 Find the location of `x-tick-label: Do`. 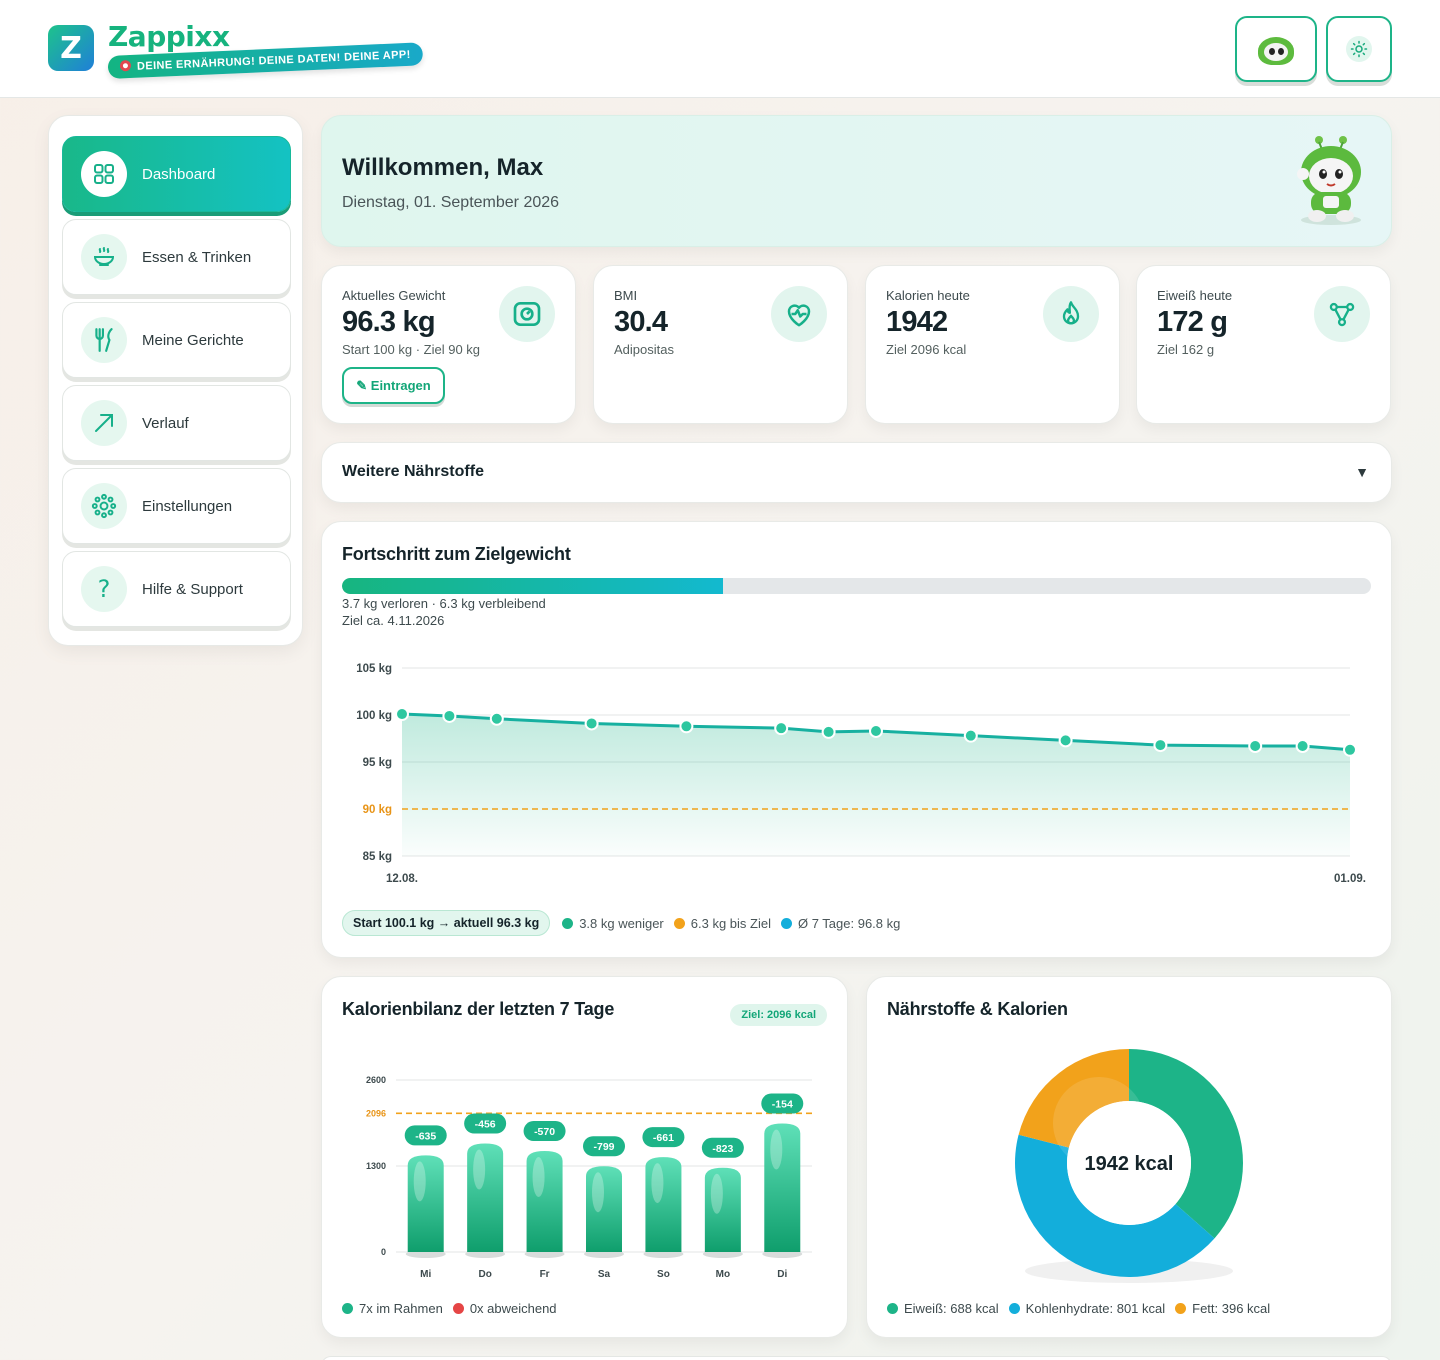

x-tick-label: Do is located at coordinates (484, 1274).